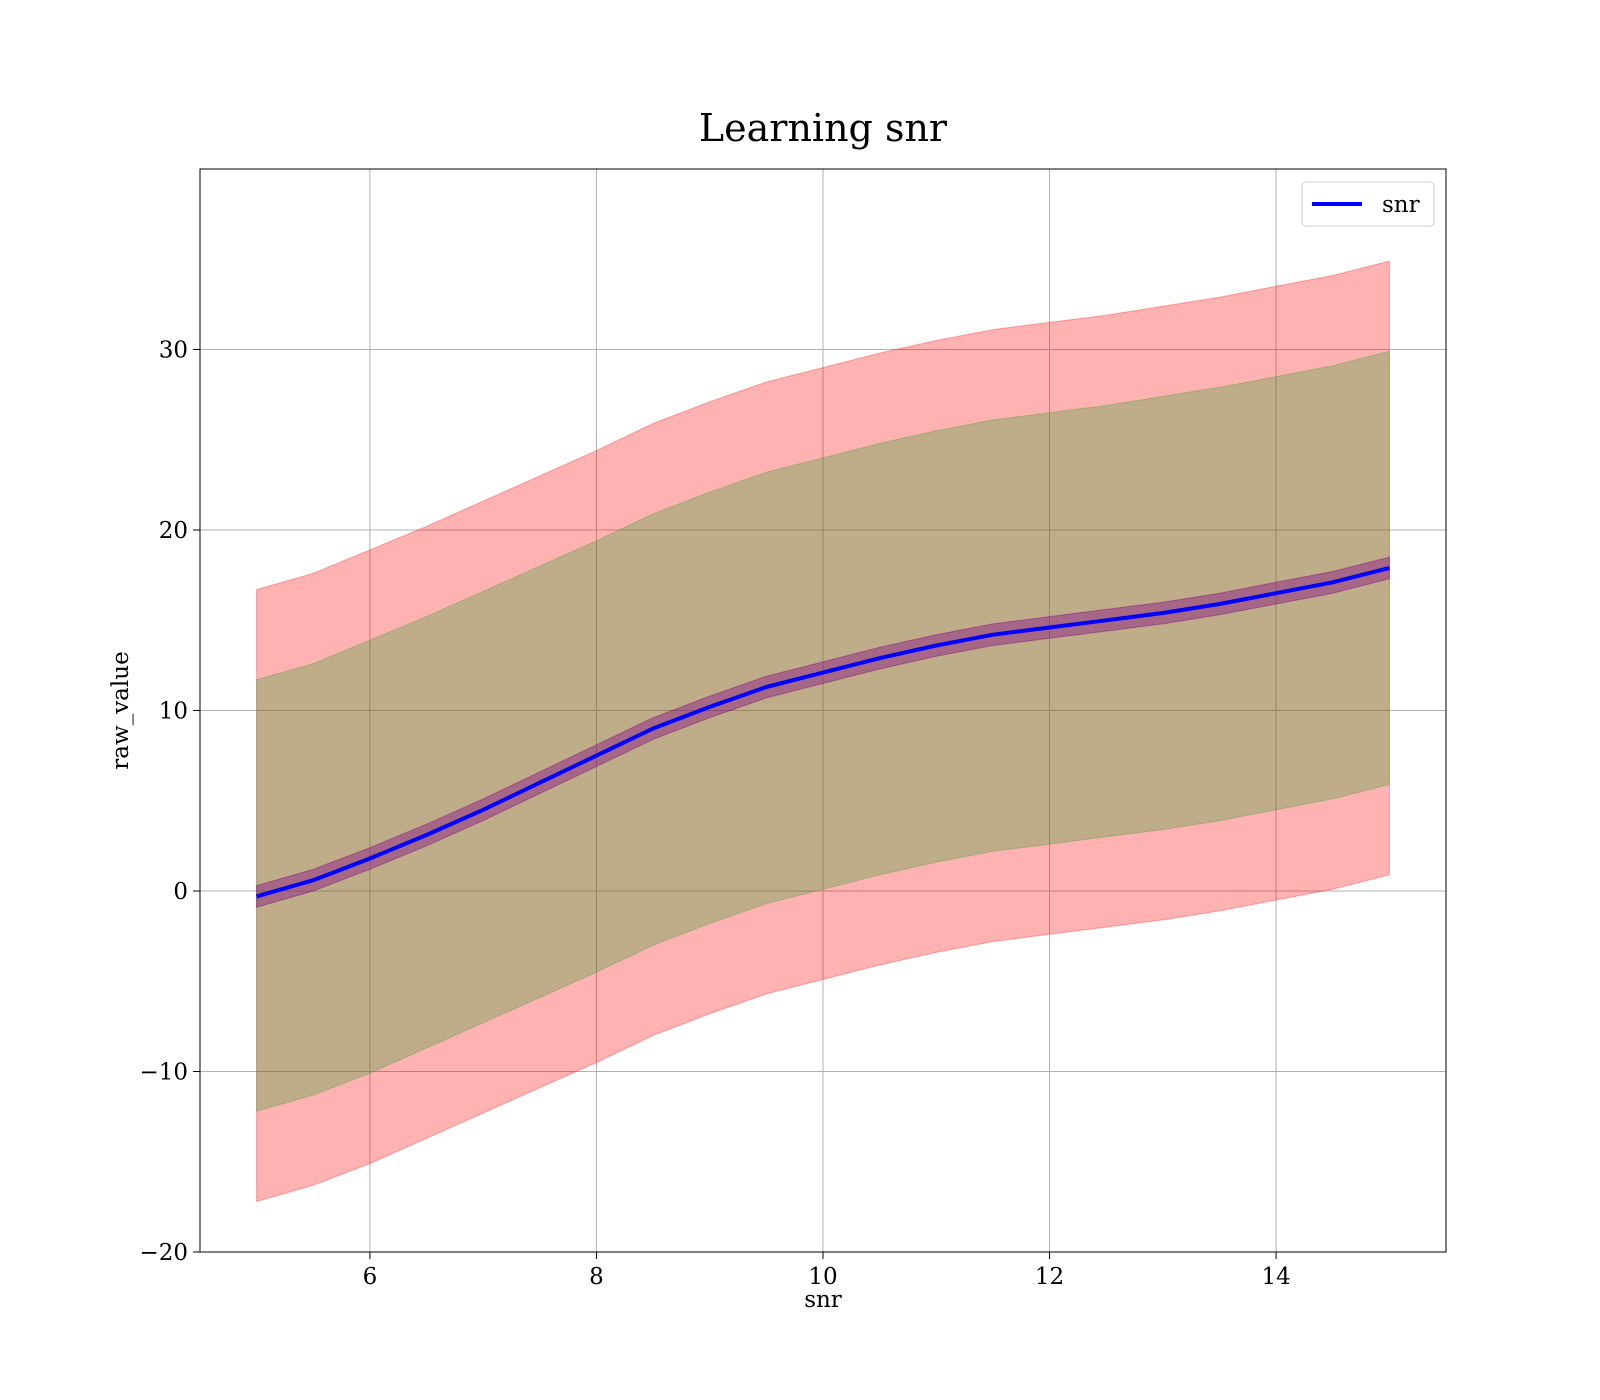 The height and width of the screenshot is (1400, 1600). I want to click on y-tick-label-5: 30, so click(173, 351).